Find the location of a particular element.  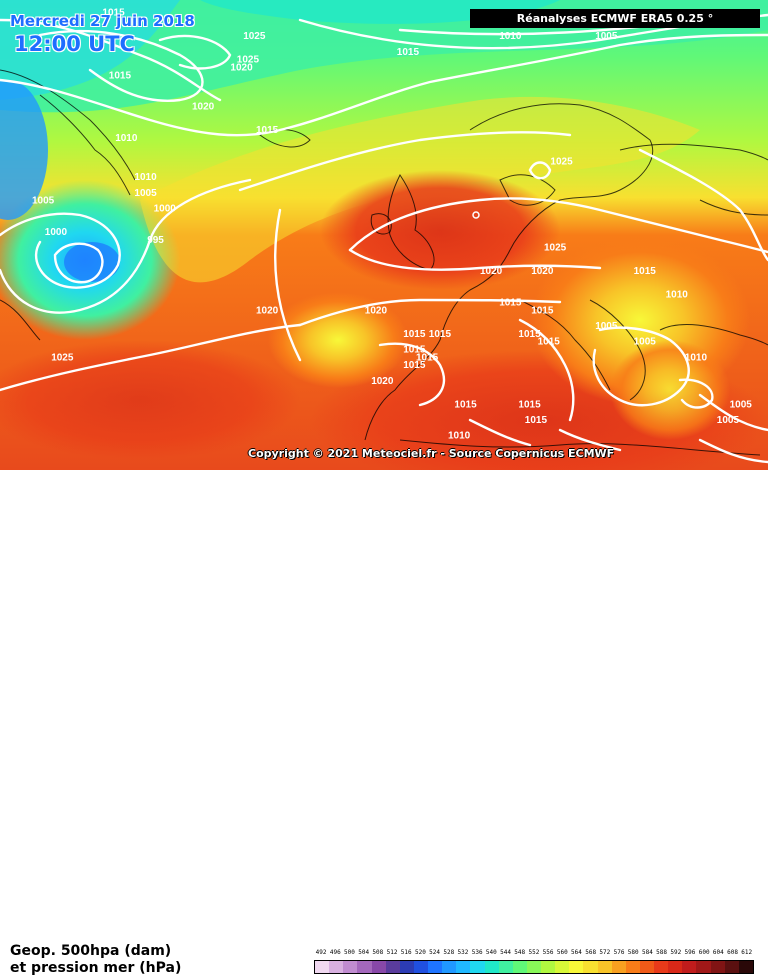

isobar-label: 995 is located at coordinates (155, 240).